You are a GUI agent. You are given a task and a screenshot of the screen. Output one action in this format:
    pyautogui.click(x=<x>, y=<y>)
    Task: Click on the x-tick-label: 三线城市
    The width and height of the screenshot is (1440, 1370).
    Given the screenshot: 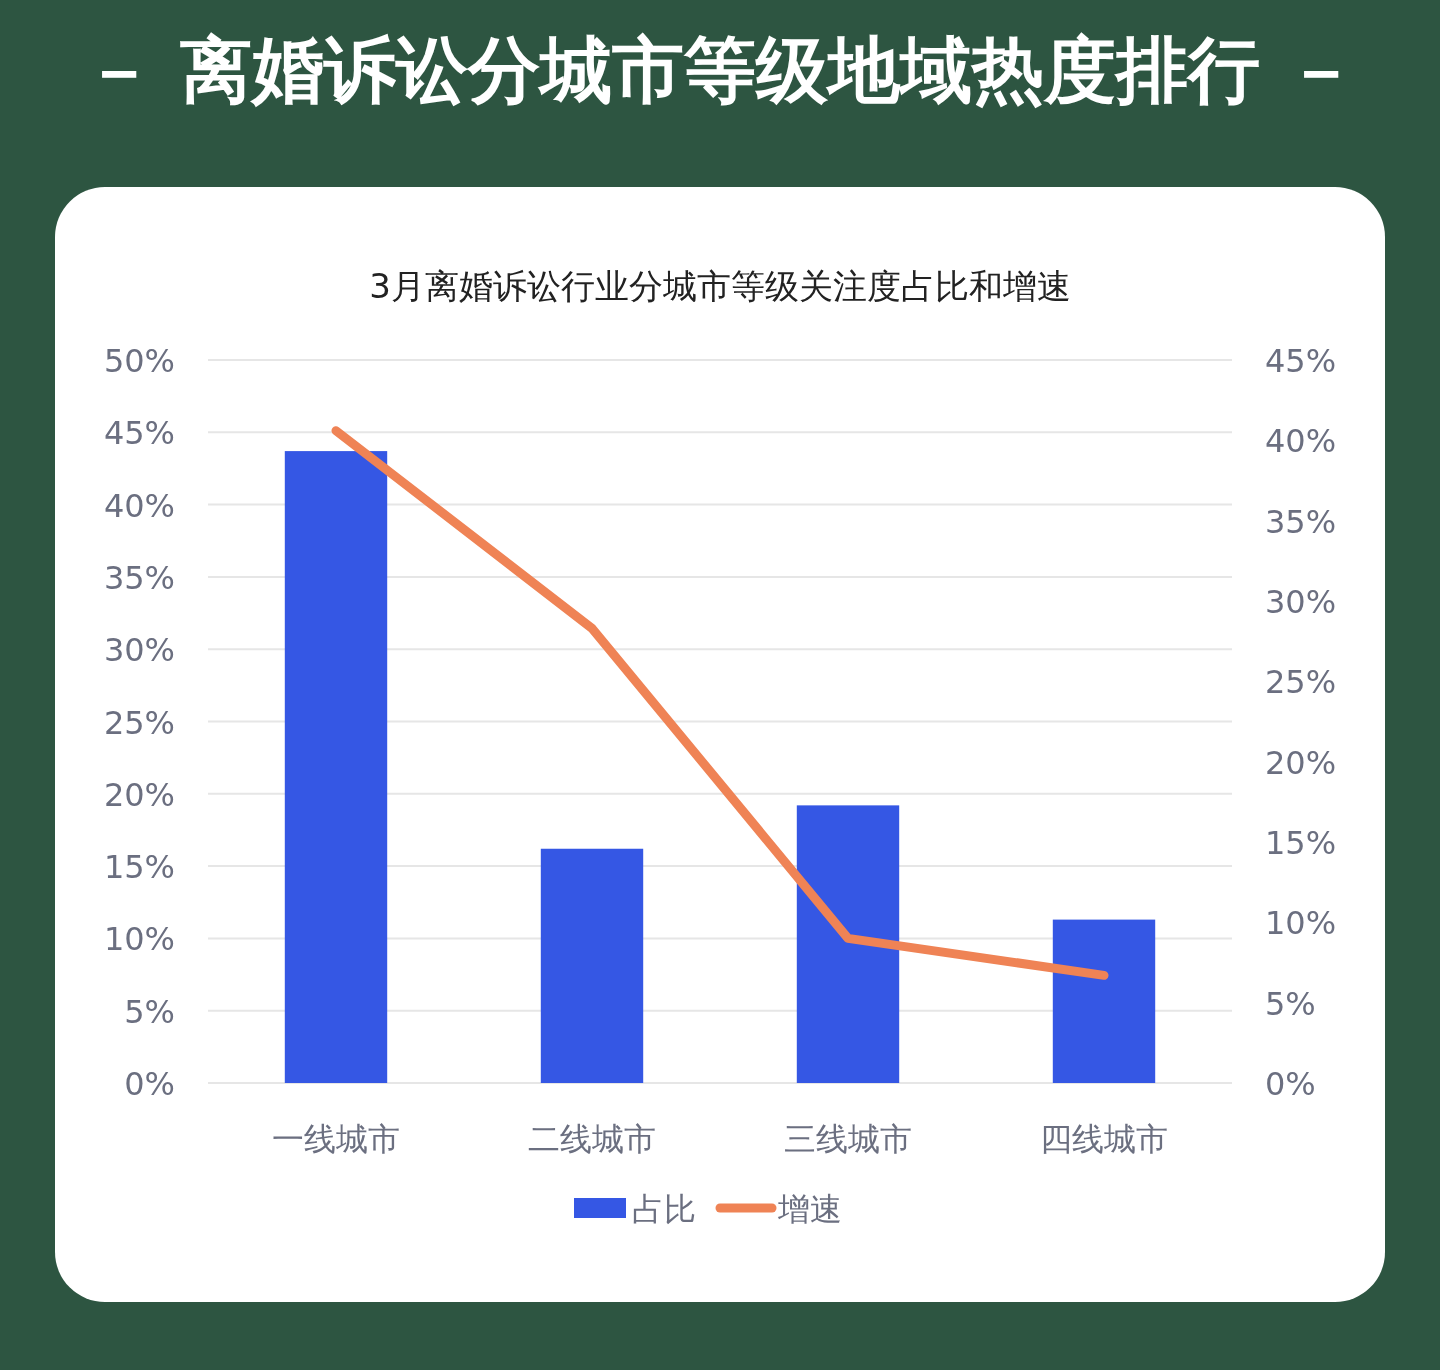 What is the action you would take?
    pyautogui.click(x=848, y=1139)
    